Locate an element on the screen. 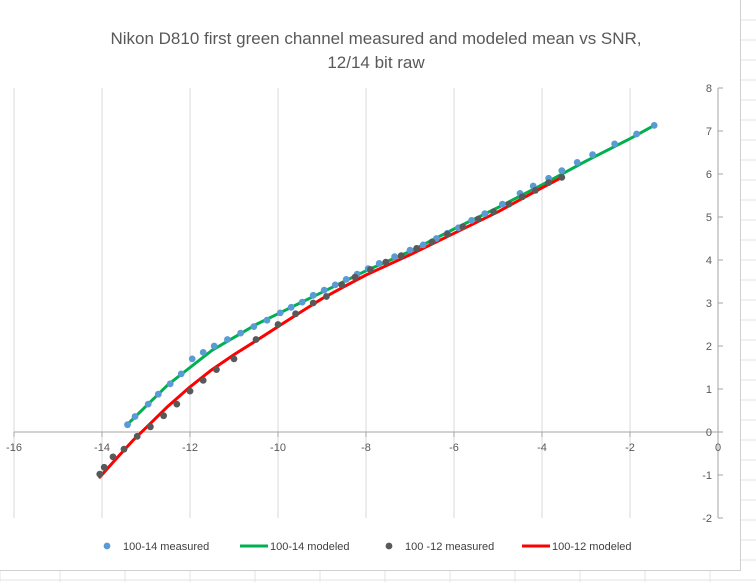  x-tick-label: -12 is located at coordinates (190, 448).